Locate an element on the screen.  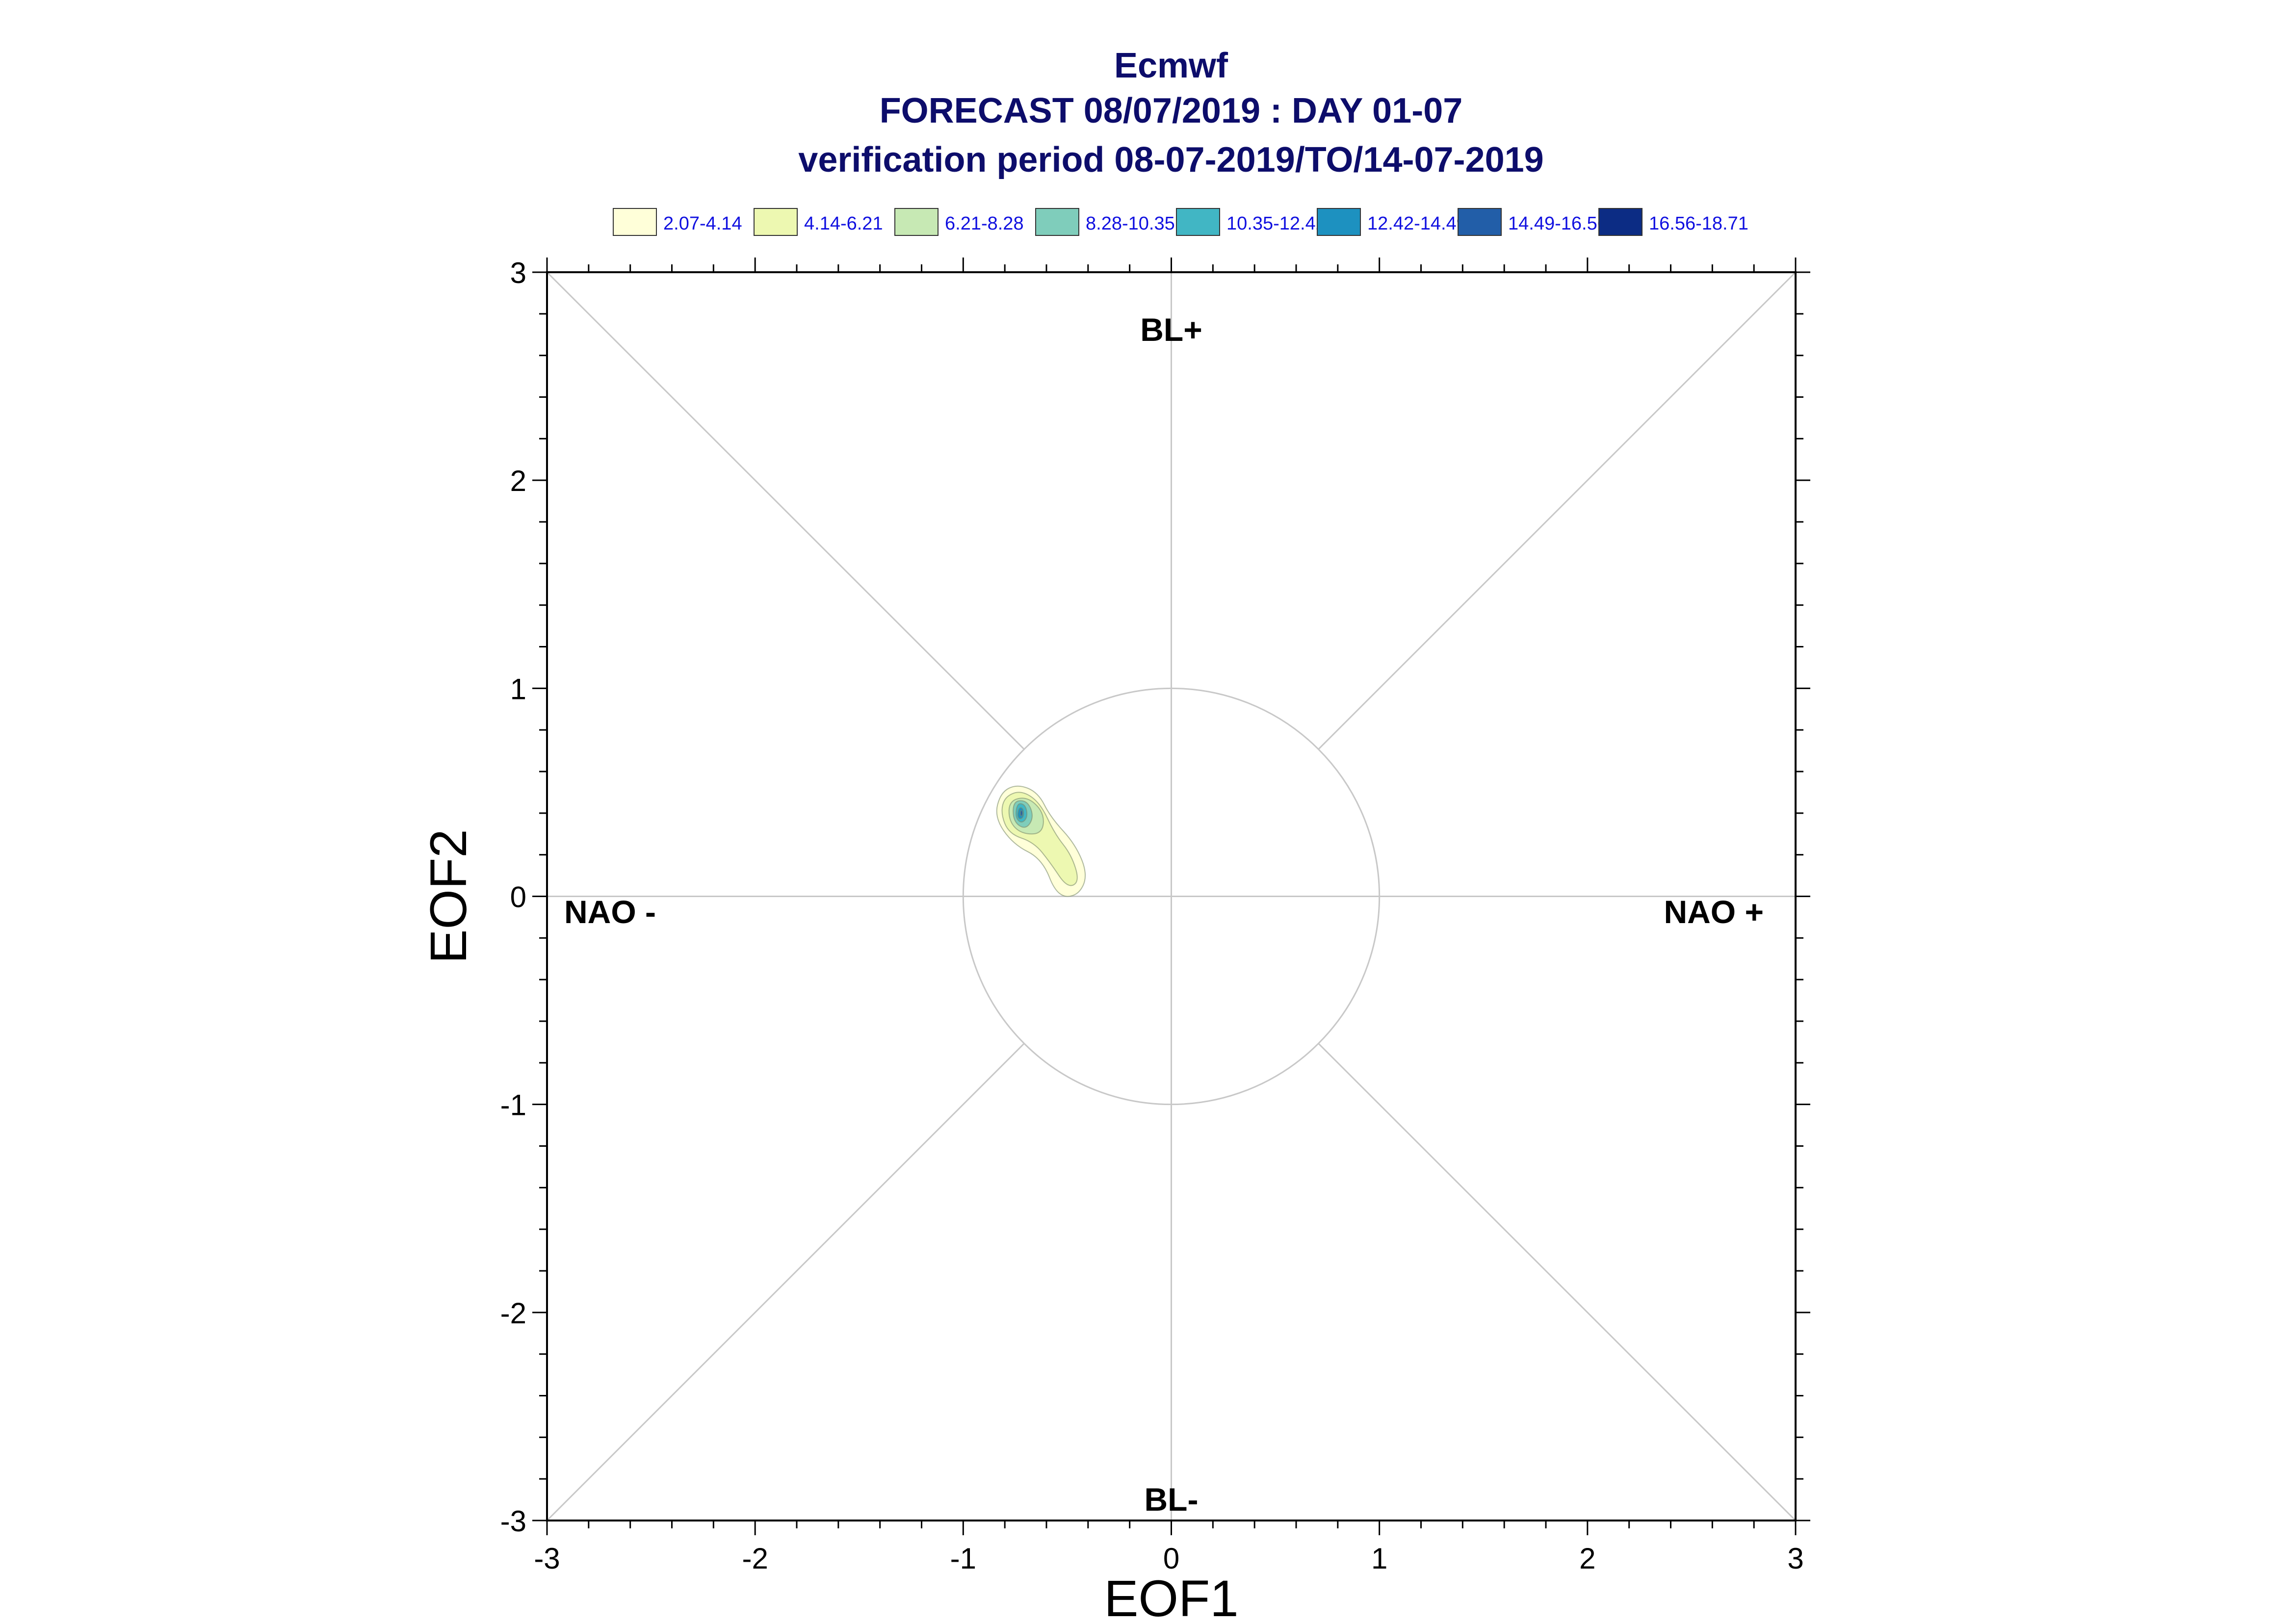
legend-label-3: 6.21-8.28 is located at coordinates (985, 223).